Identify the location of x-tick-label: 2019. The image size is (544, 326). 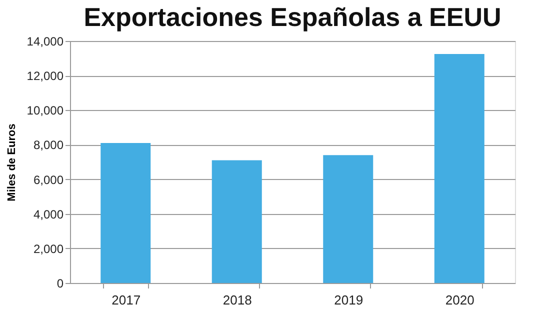
(349, 300).